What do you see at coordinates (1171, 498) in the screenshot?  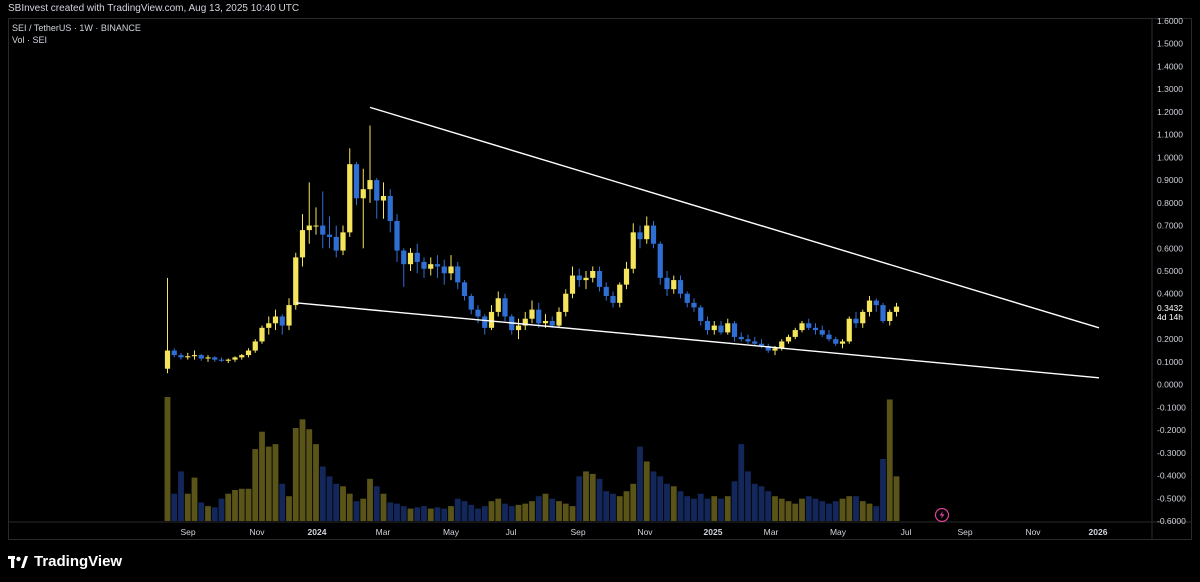 I see `price-tick-label: -0.5000` at bounding box center [1171, 498].